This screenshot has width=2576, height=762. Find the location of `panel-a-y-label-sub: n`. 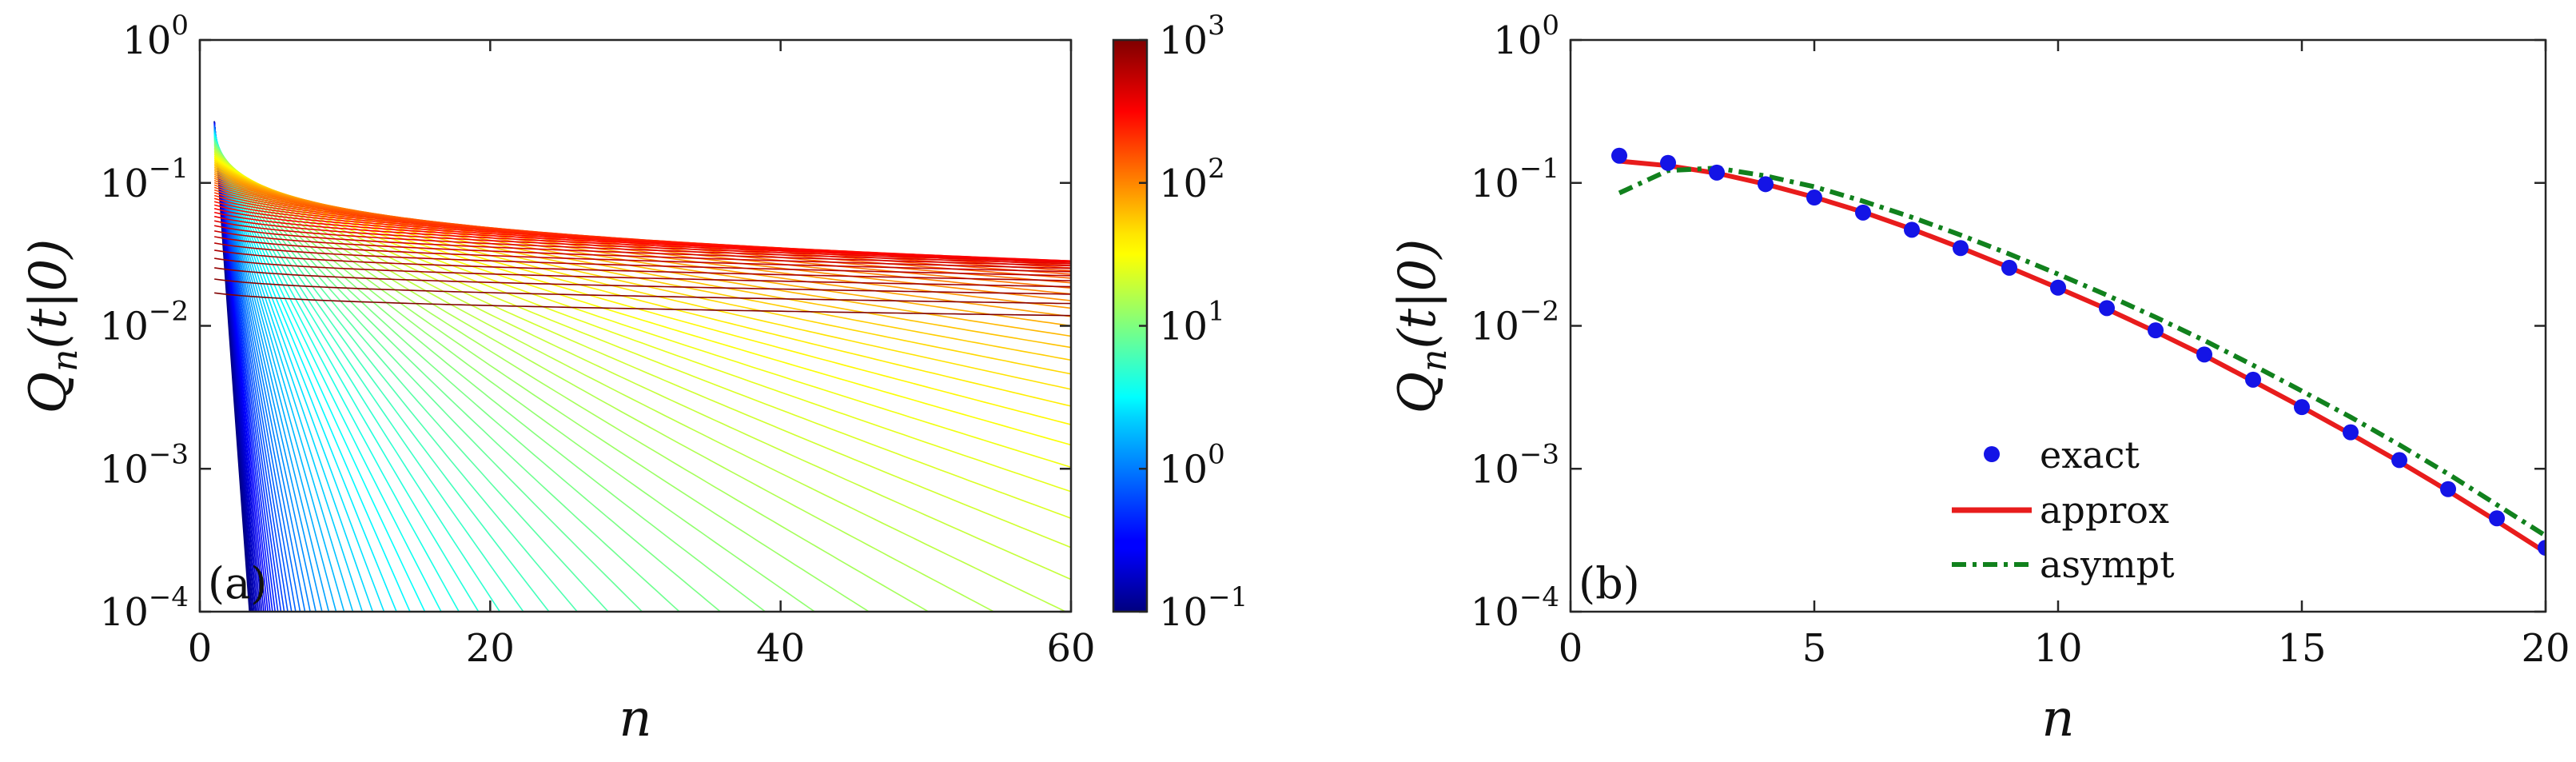

panel-a-y-label-sub: n is located at coordinates (65, 361).